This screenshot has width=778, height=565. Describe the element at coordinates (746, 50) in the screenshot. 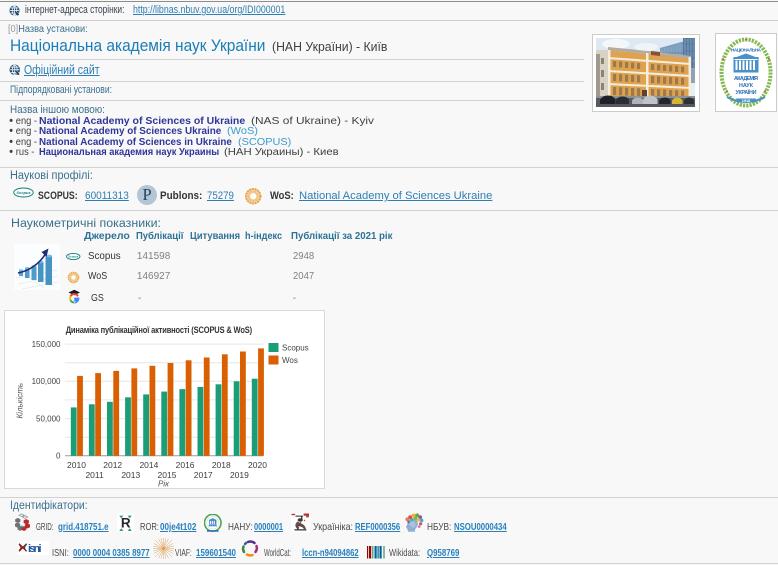

I see `svg-text: НАЦІОНАЛЬНА` at that location.